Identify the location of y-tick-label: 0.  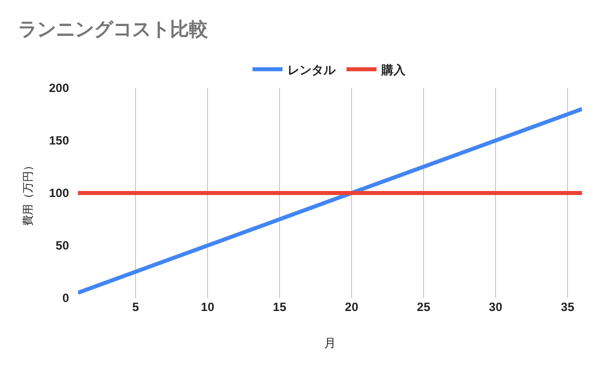
(66, 298).